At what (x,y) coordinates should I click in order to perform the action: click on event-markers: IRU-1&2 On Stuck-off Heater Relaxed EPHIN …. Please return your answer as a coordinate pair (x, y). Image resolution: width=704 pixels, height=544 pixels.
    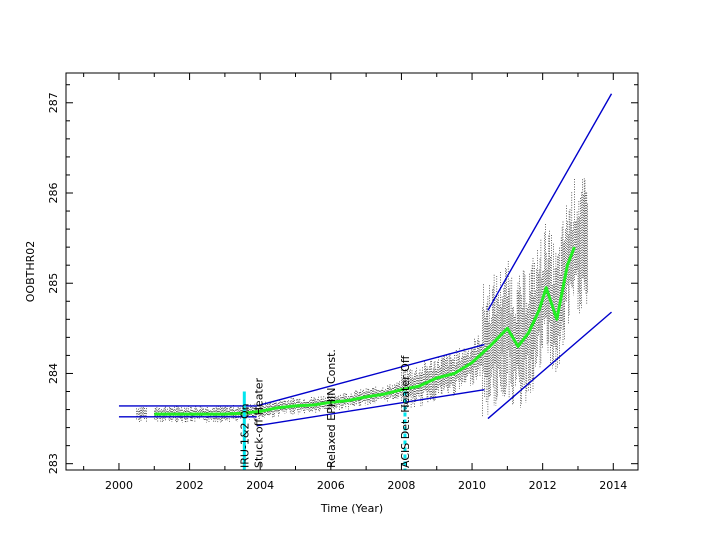
    Looking at the image, I should click on (325, 409).